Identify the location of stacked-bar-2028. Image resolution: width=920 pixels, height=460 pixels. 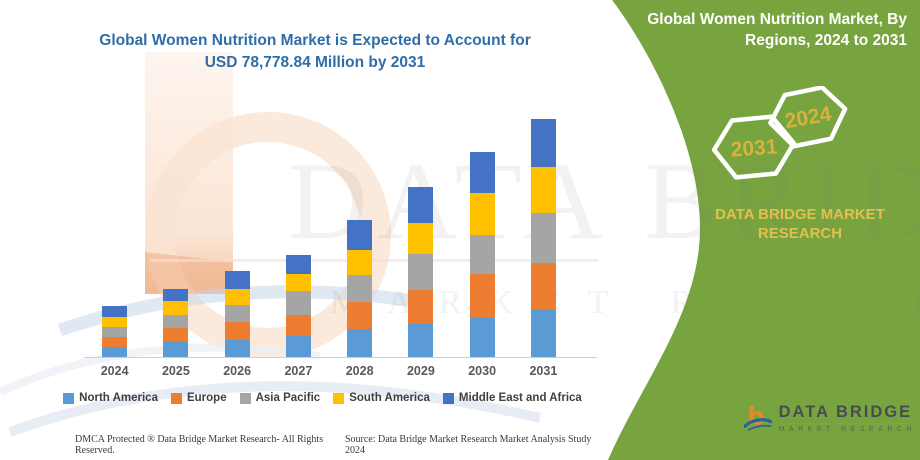
(360, 288).